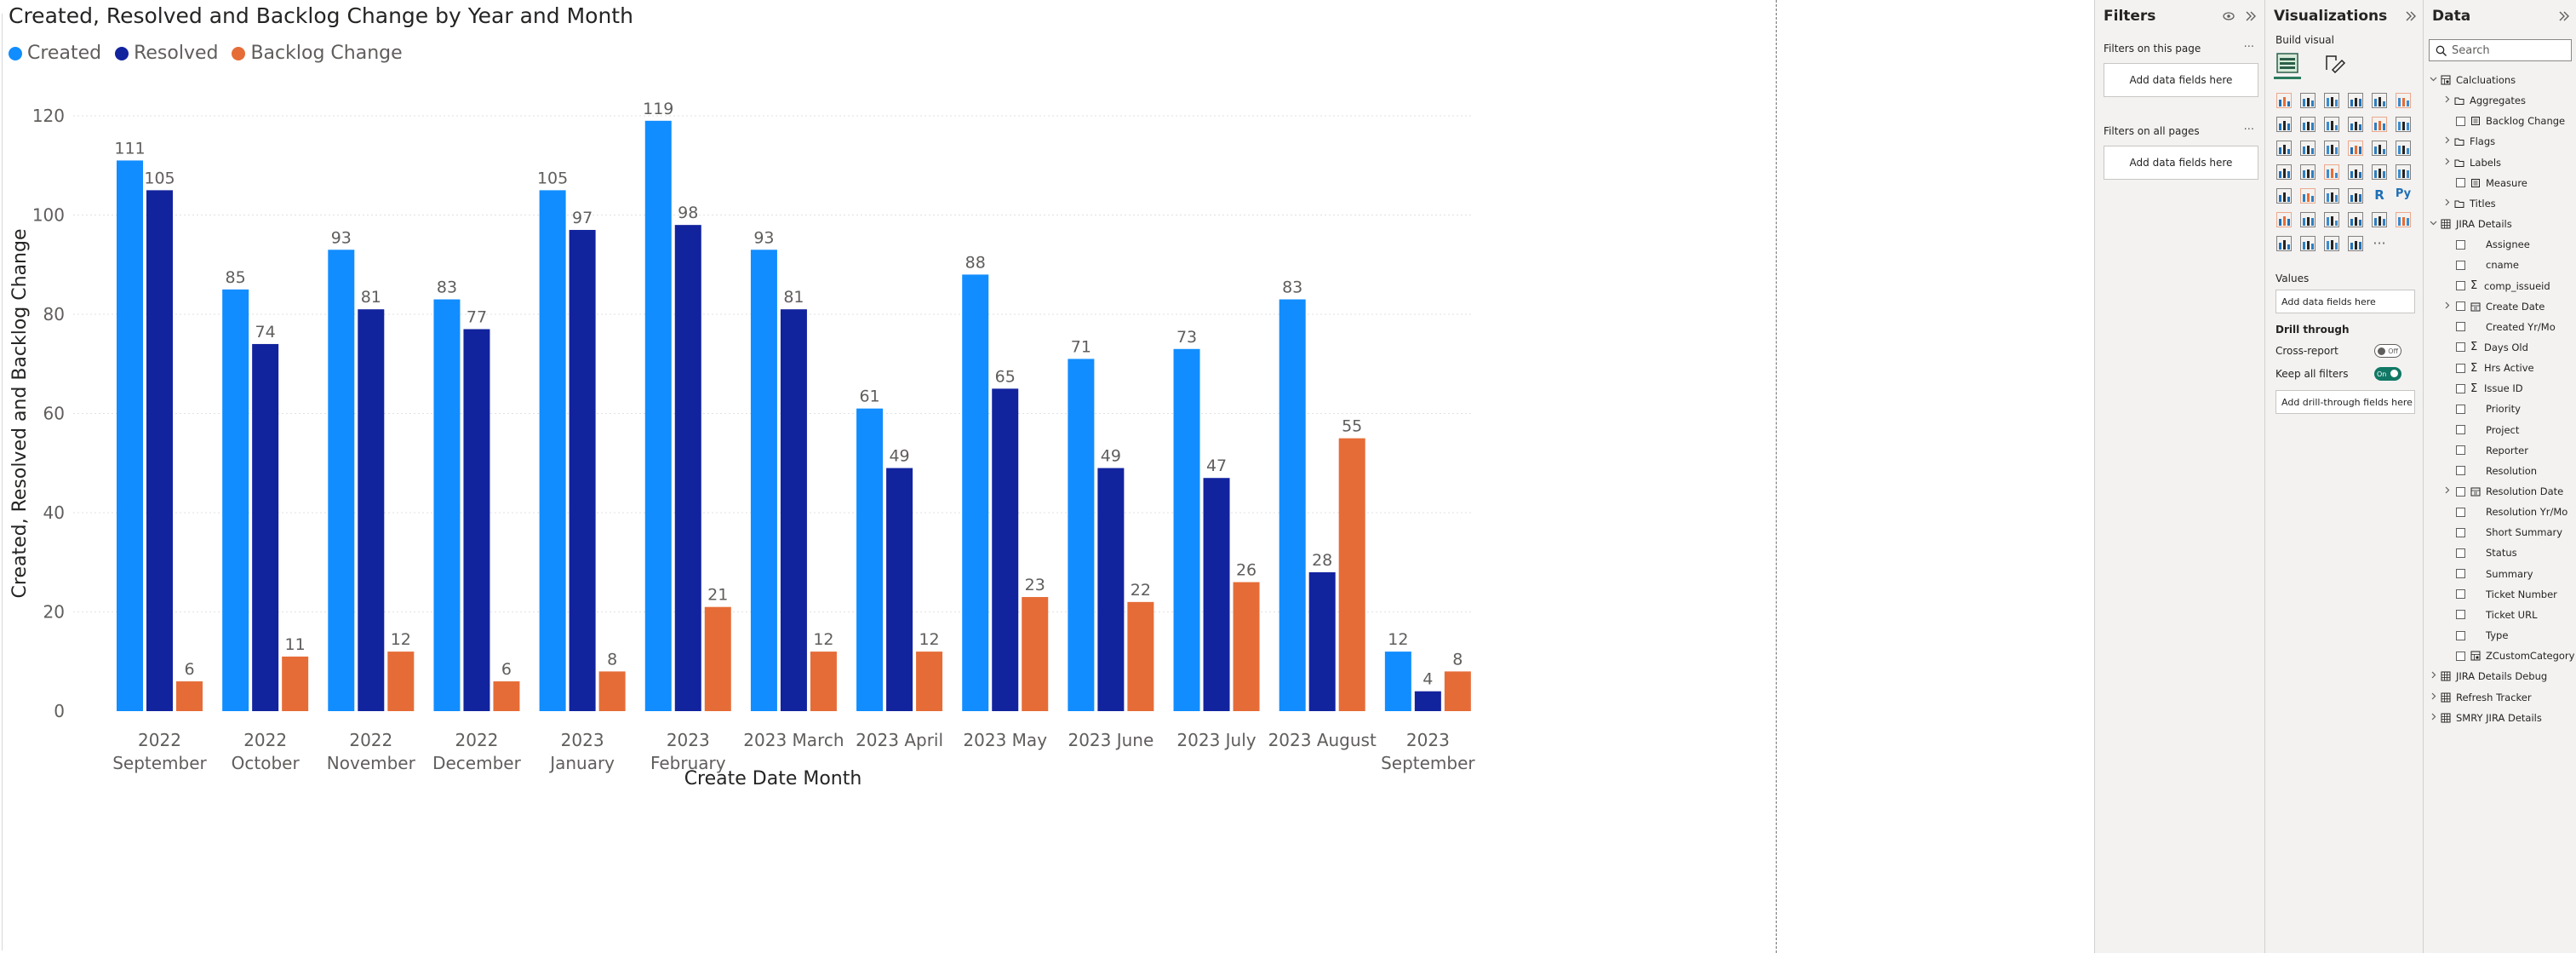 The height and width of the screenshot is (953, 2576). What do you see at coordinates (55, 53) in the screenshot?
I see `legend-item-created: Created` at bounding box center [55, 53].